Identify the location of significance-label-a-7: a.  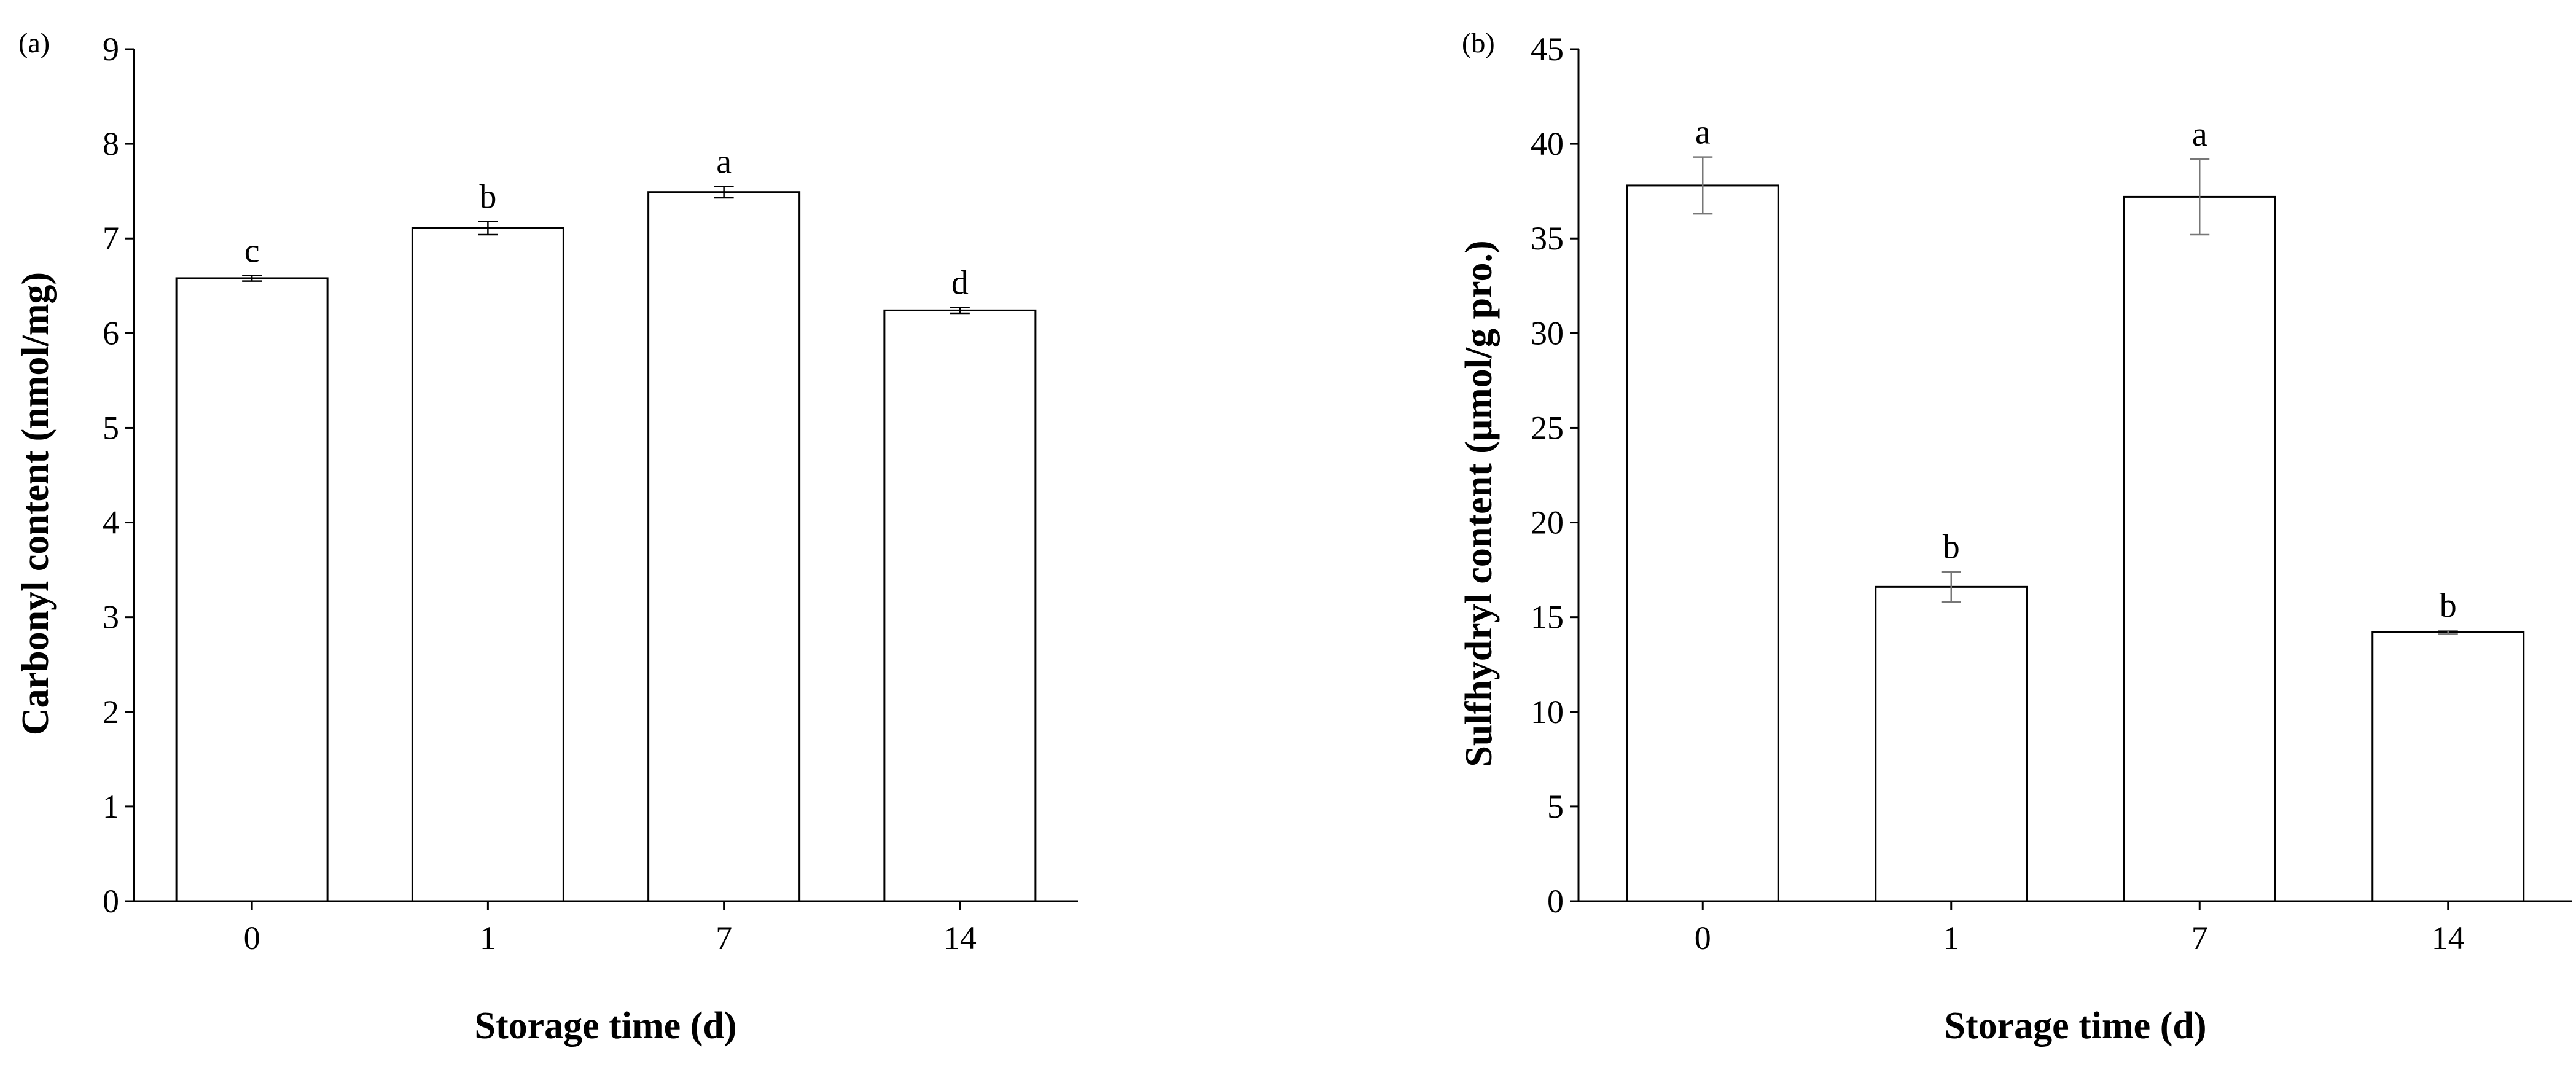
(724, 162).